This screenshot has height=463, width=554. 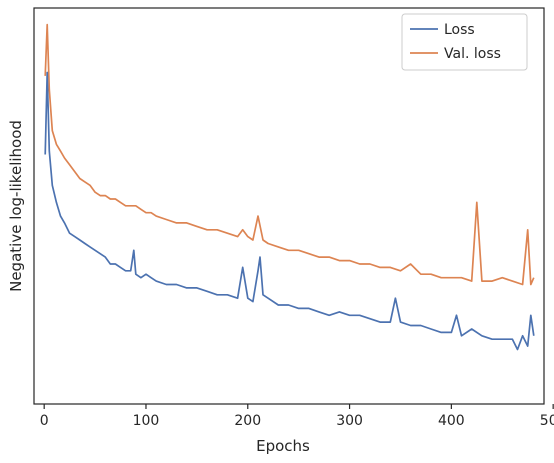 I want to click on x-tick-label: 500, so click(x=547, y=421).